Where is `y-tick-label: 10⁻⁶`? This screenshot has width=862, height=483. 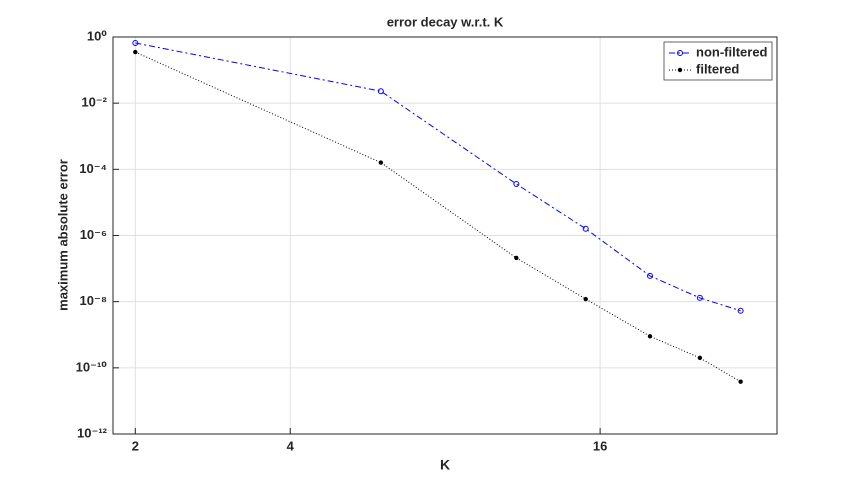 y-tick-label: 10⁻⁶ is located at coordinates (93, 234).